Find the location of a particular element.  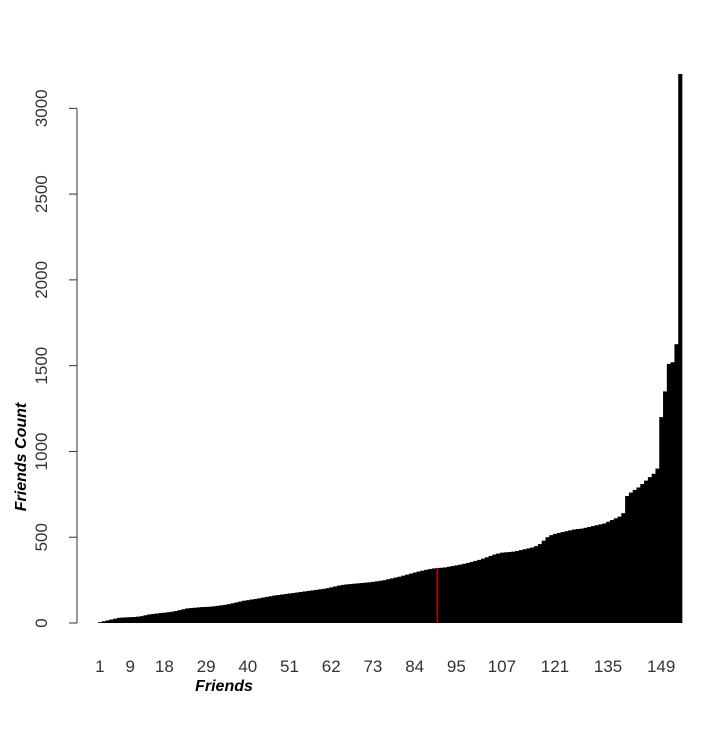

y-tick-label: 0 is located at coordinates (41, 622).